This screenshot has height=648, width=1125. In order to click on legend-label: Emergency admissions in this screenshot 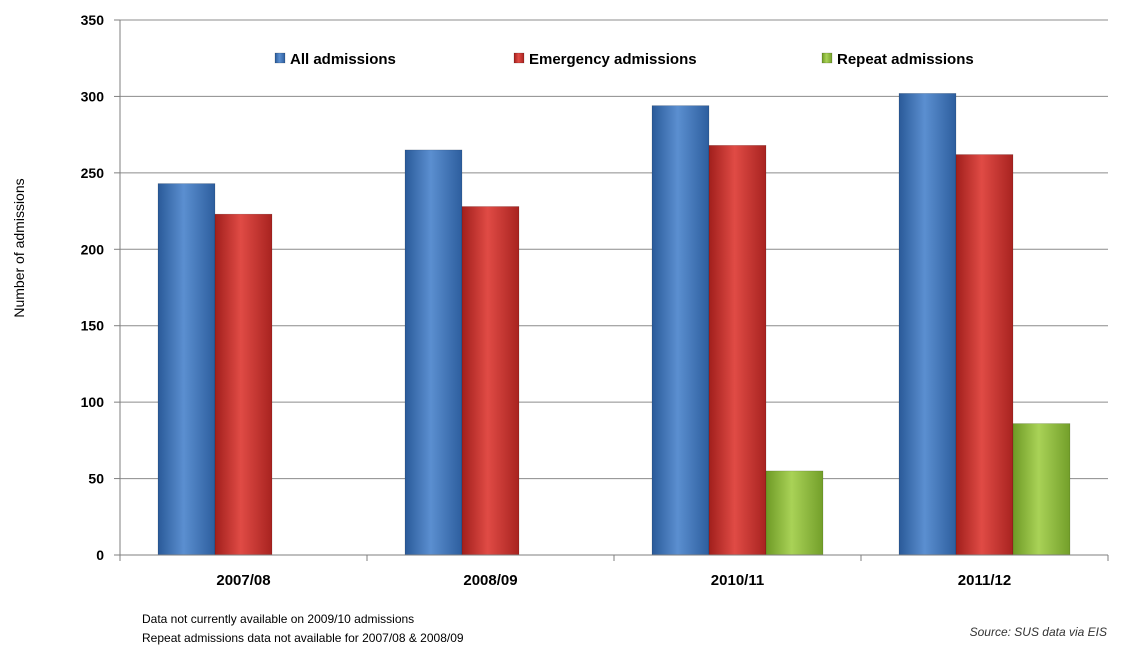, I will do `click(613, 59)`.